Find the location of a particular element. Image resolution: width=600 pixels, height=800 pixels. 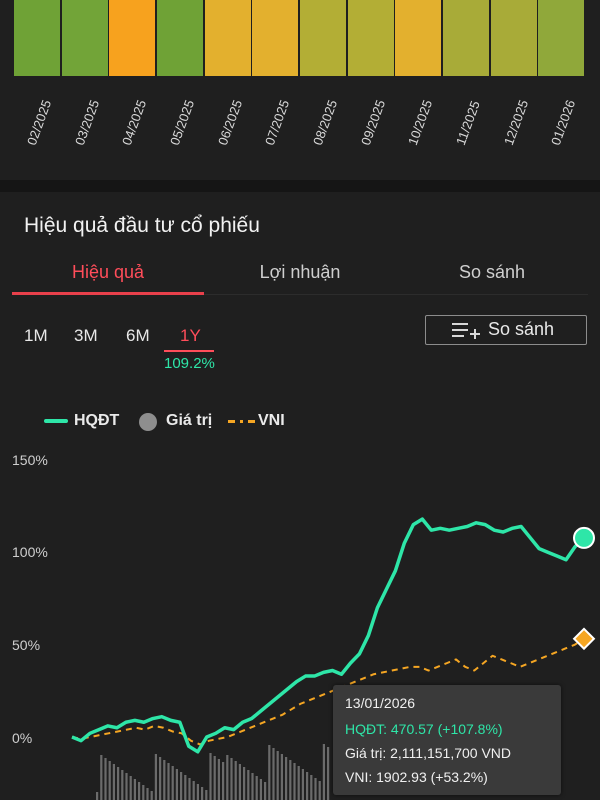

period-1m: 1M is located at coordinates (36, 335).